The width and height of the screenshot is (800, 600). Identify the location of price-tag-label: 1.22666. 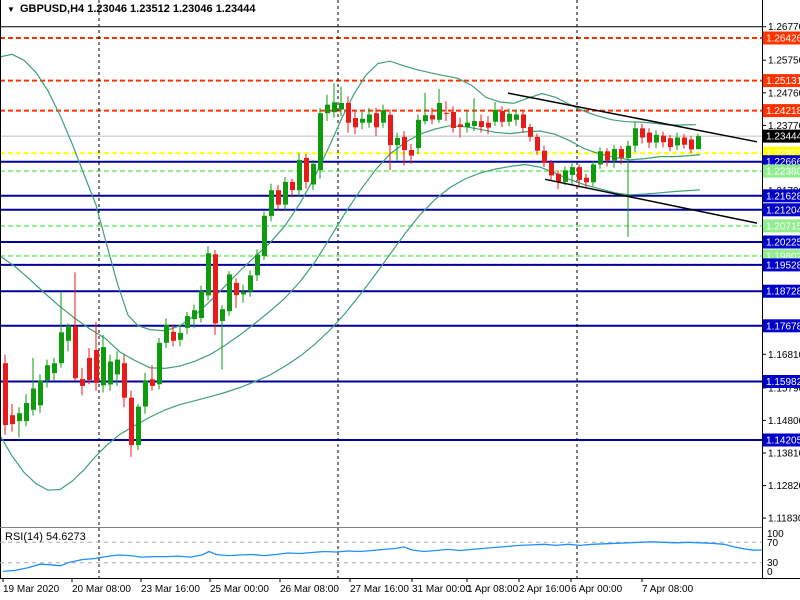
(783, 162).